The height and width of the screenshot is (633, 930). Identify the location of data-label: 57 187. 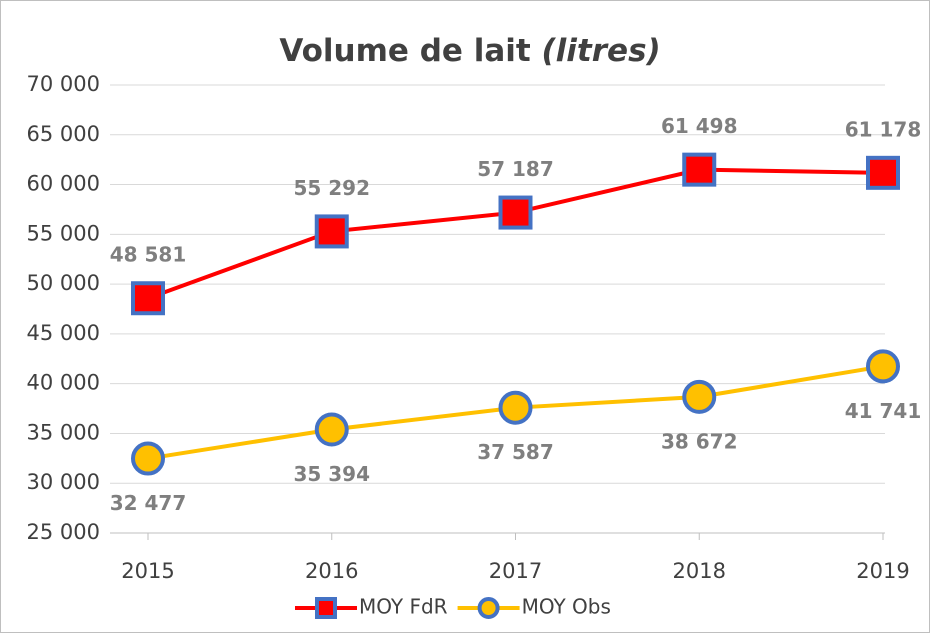
(515, 169).